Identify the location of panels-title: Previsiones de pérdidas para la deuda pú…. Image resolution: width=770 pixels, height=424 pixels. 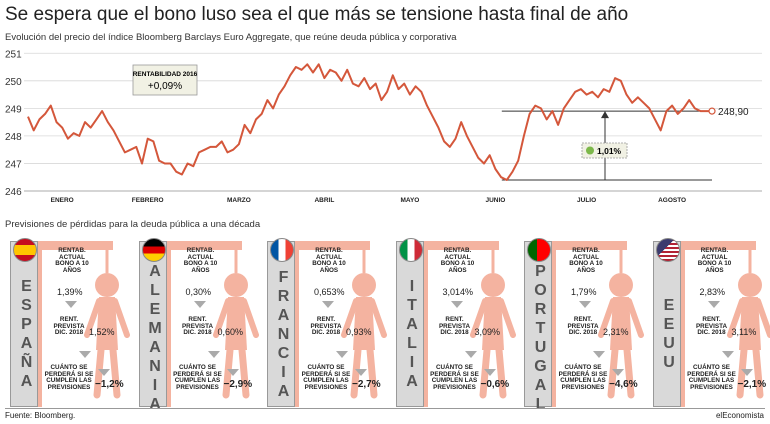
(133, 224).